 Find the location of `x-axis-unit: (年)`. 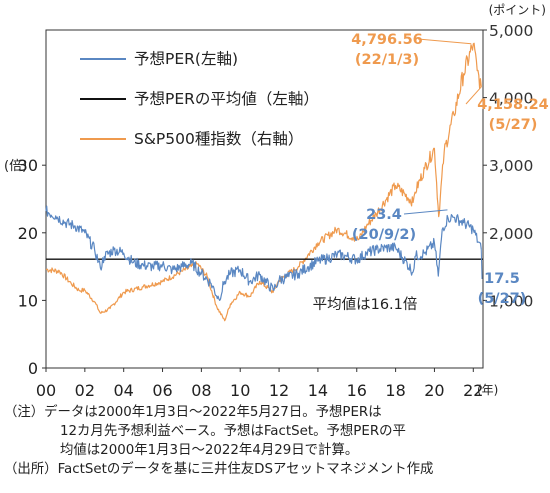

x-axis-unit: (年) is located at coordinates (487, 390).